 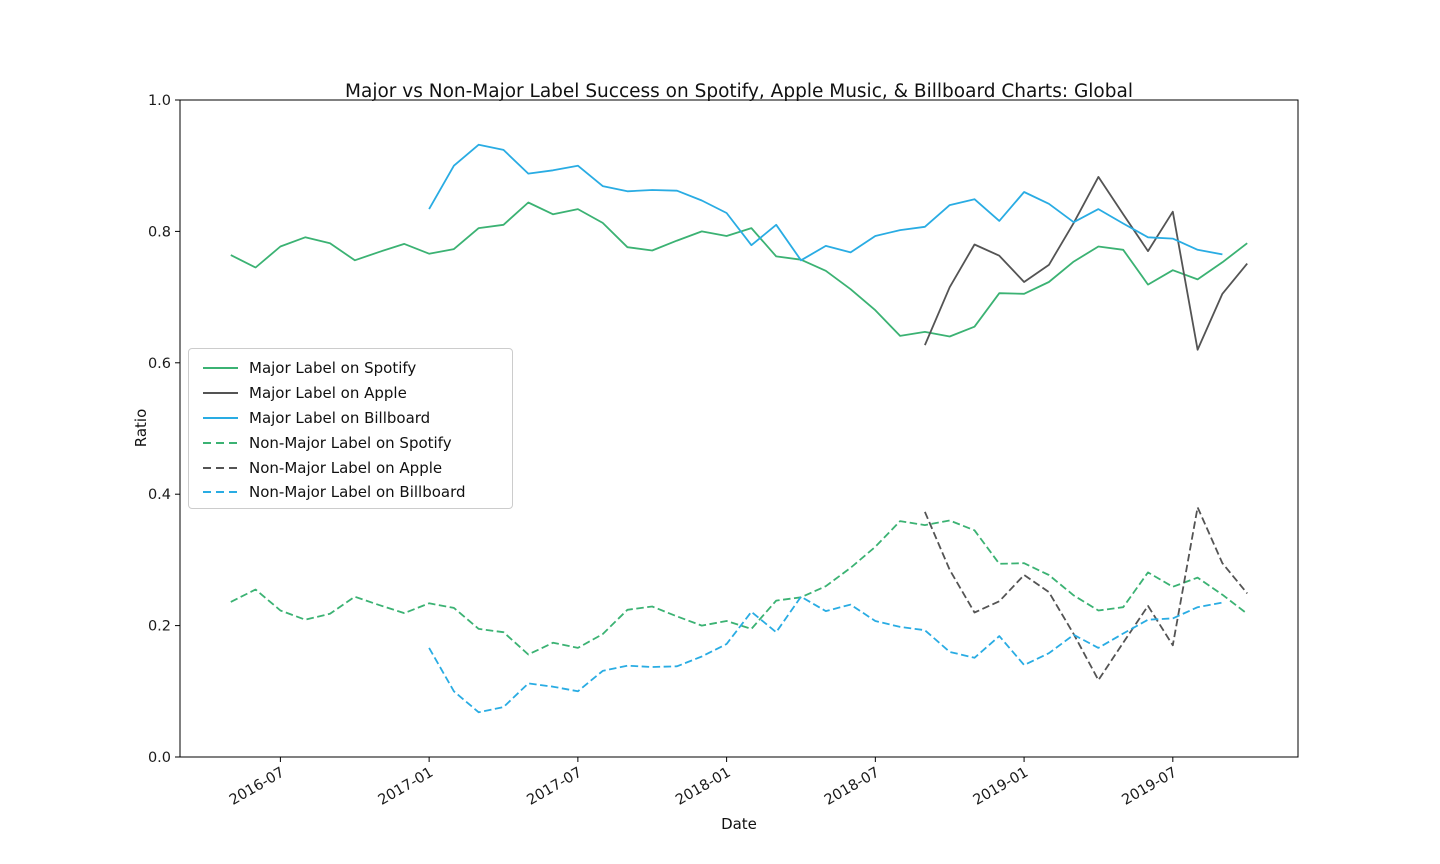 I want to click on series-line-major-label-on-spotify, so click(x=739, y=269).